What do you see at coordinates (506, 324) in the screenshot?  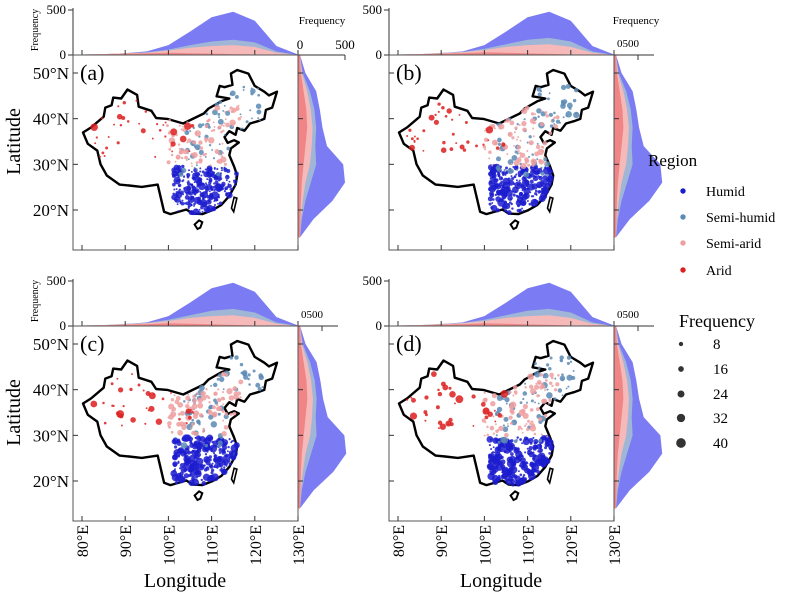 I see `top-density-arid` at bounding box center [506, 324].